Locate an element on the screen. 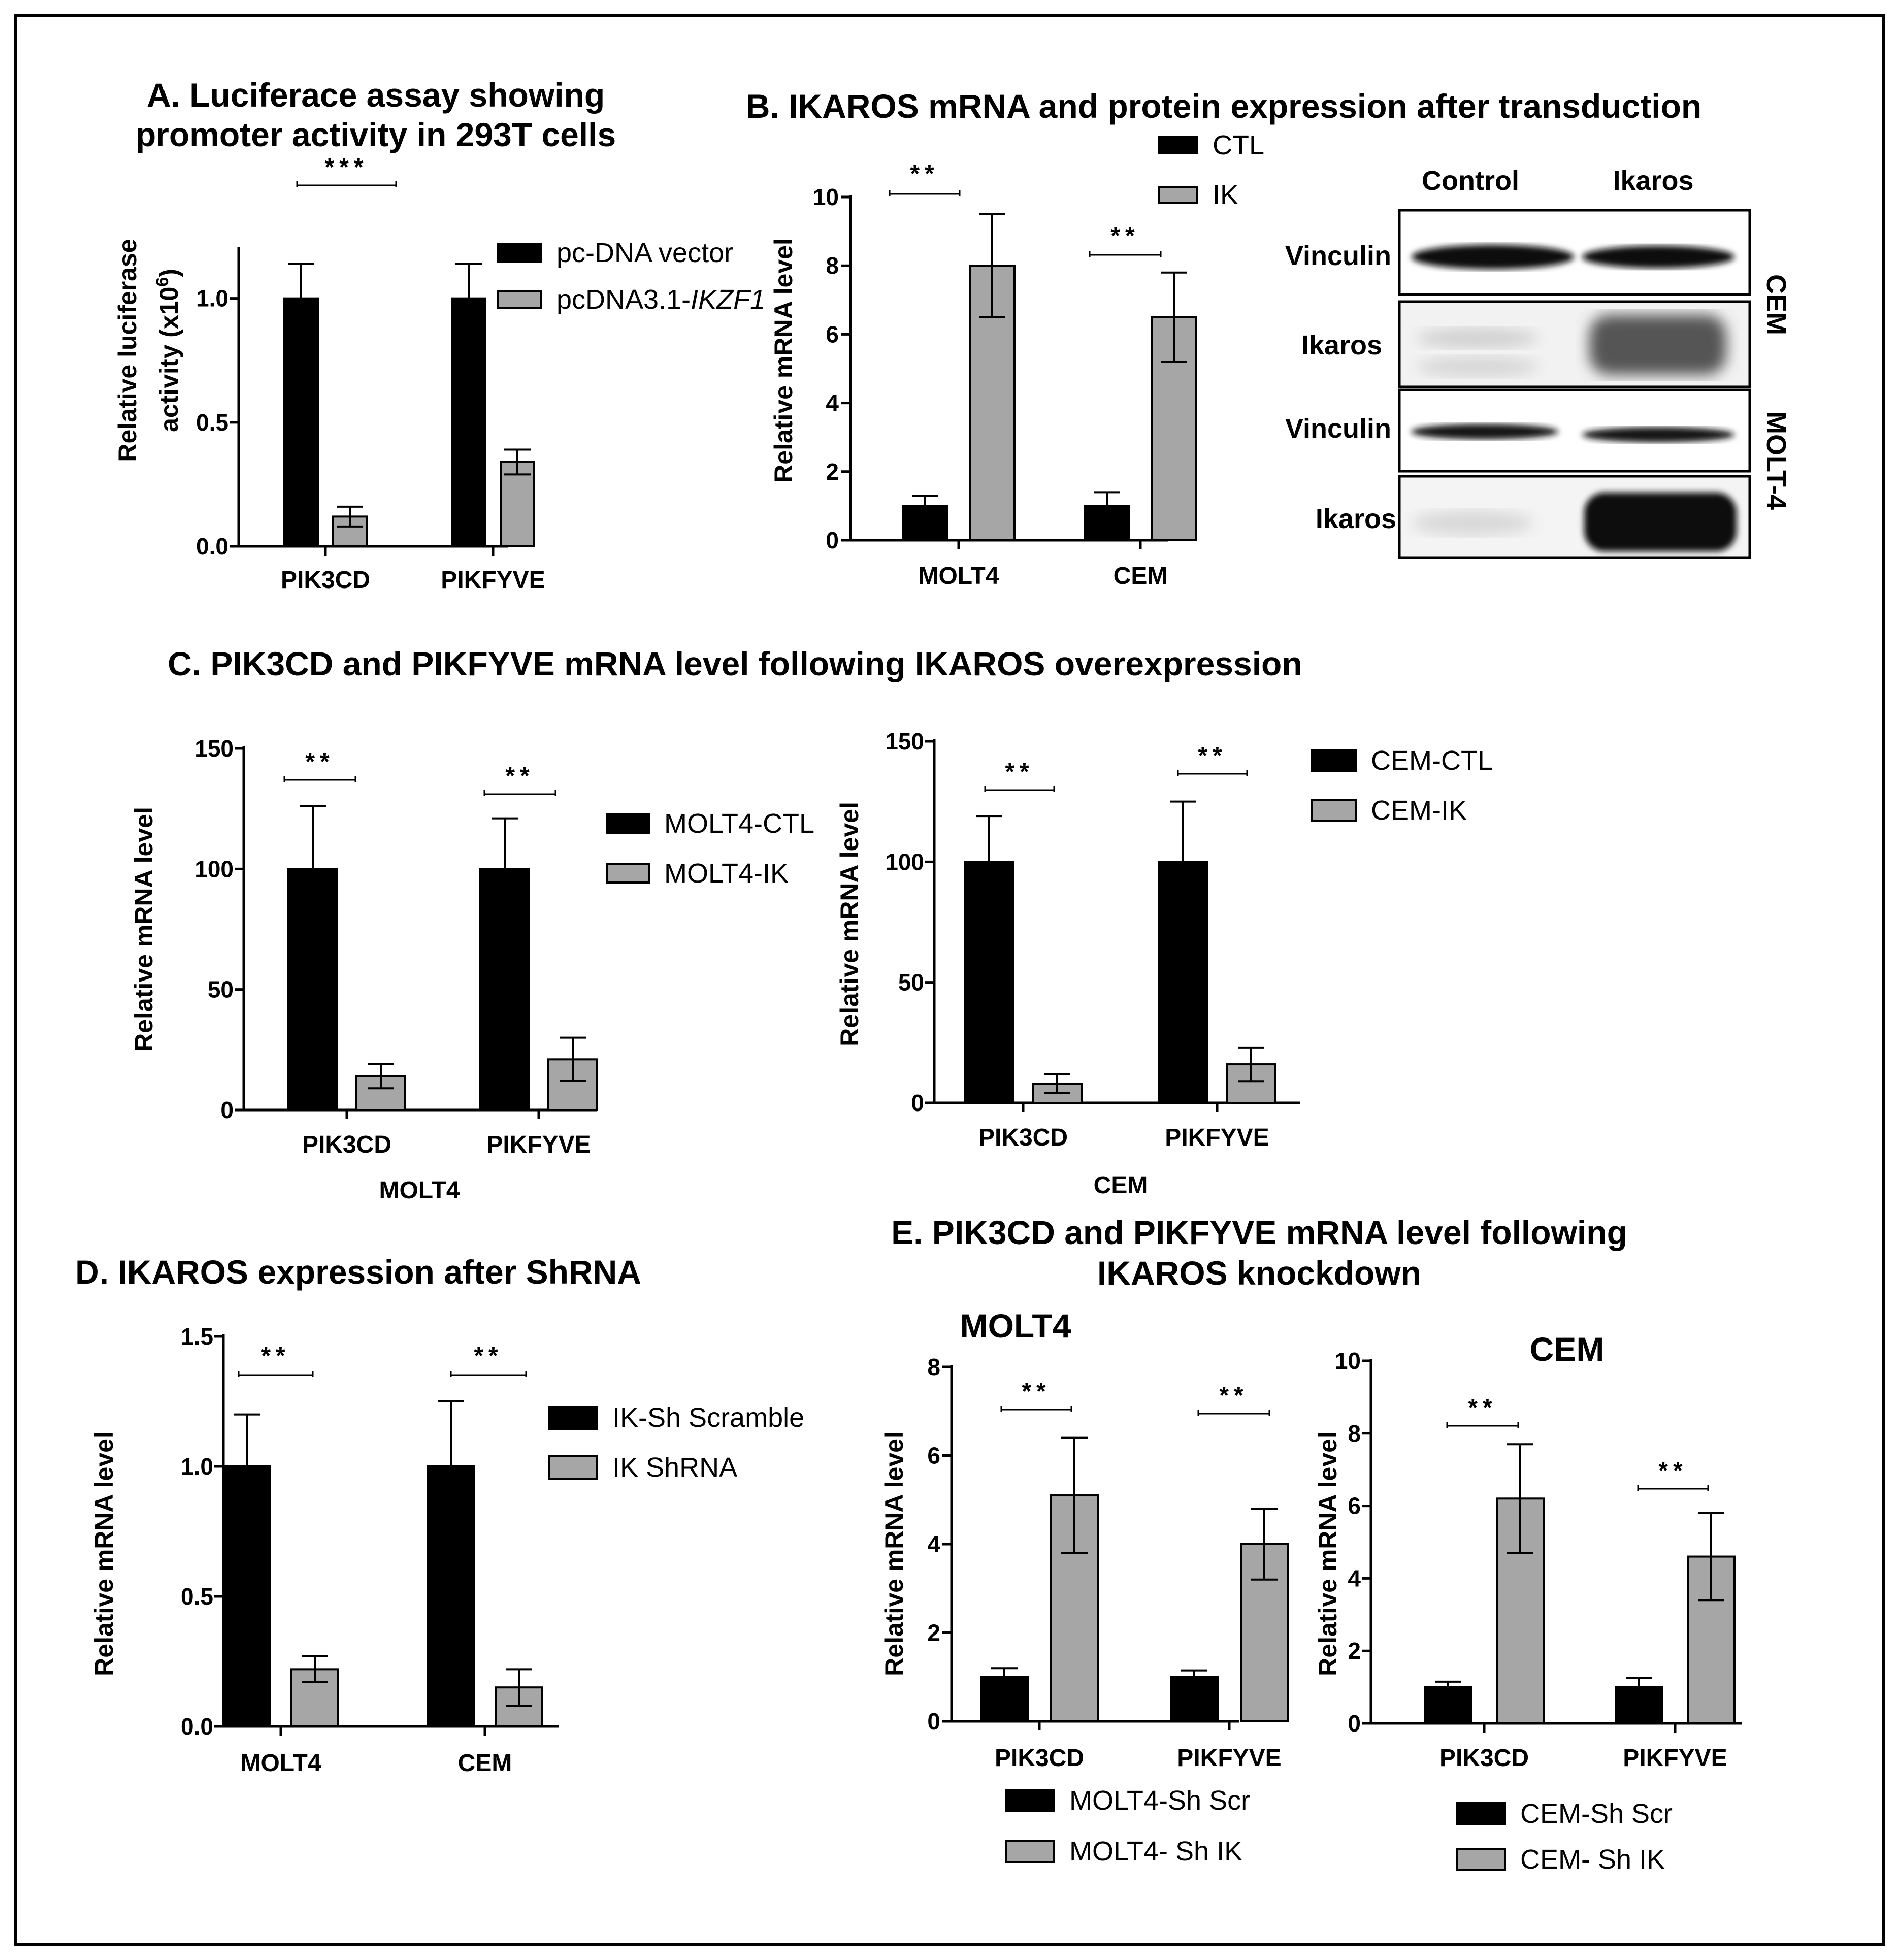 Image resolution: width=1899 pixels, height=1960 pixels. legend-label-text: IK ShRNA is located at coordinates (675, 1467).